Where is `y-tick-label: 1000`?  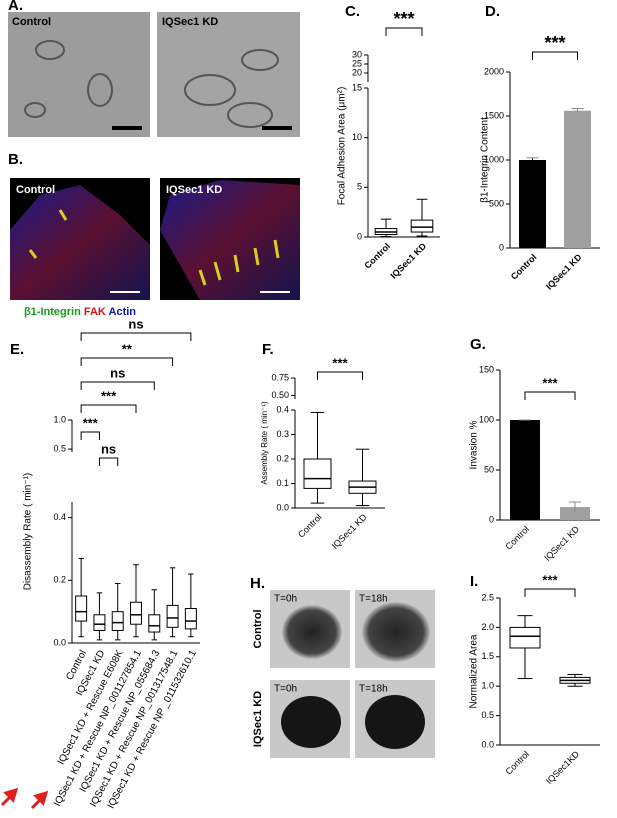
y-tick-label: 1000 is located at coordinates (494, 159).